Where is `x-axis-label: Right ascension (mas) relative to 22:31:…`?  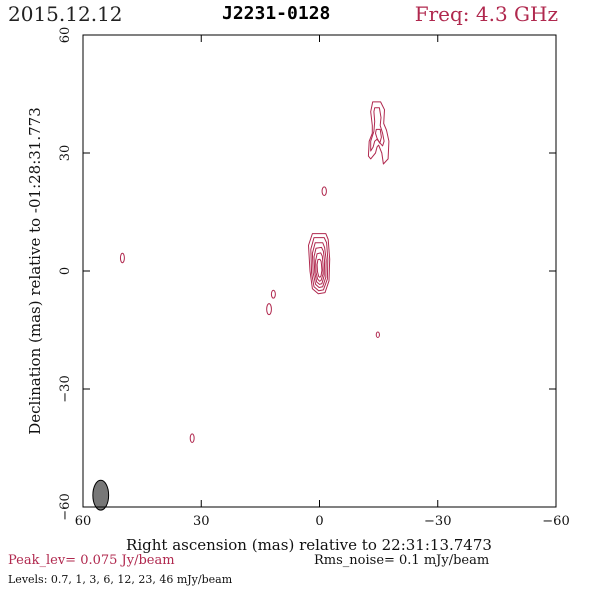
x-axis-label: Right ascension (mas) relative to 22:31:… is located at coordinates (309, 545).